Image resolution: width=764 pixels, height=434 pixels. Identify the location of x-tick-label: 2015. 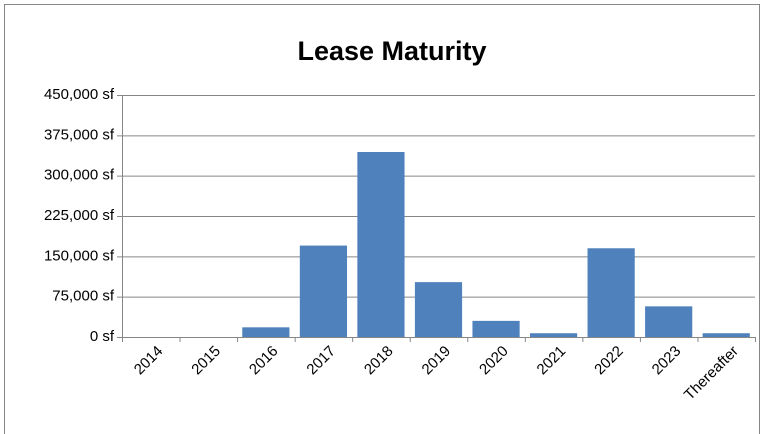
(206, 361).